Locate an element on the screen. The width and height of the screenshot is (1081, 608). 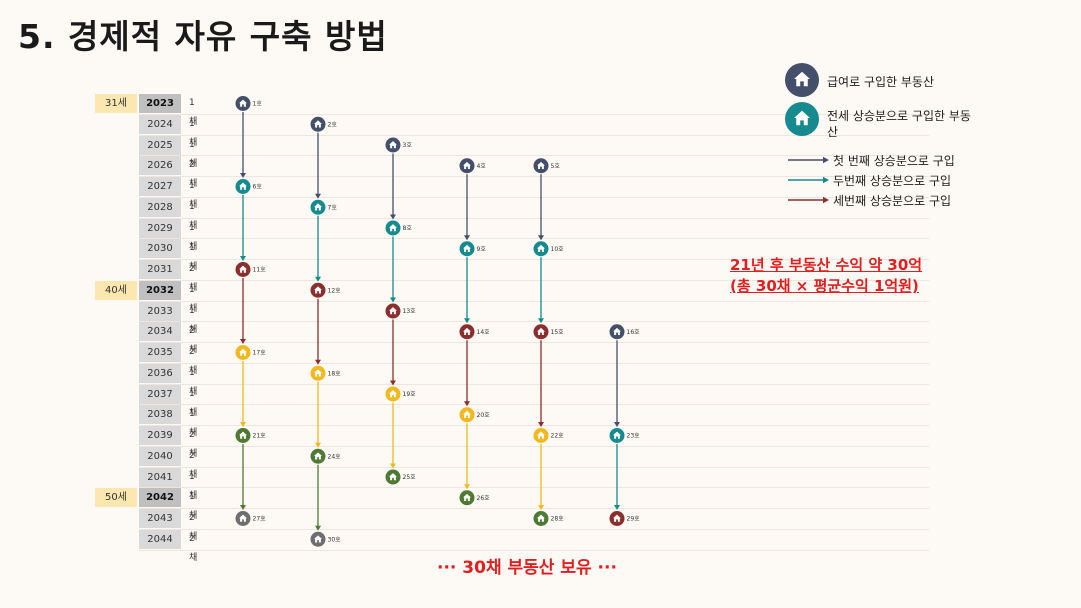
legend-jeonse-house-icon is located at coordinates (802, 119).